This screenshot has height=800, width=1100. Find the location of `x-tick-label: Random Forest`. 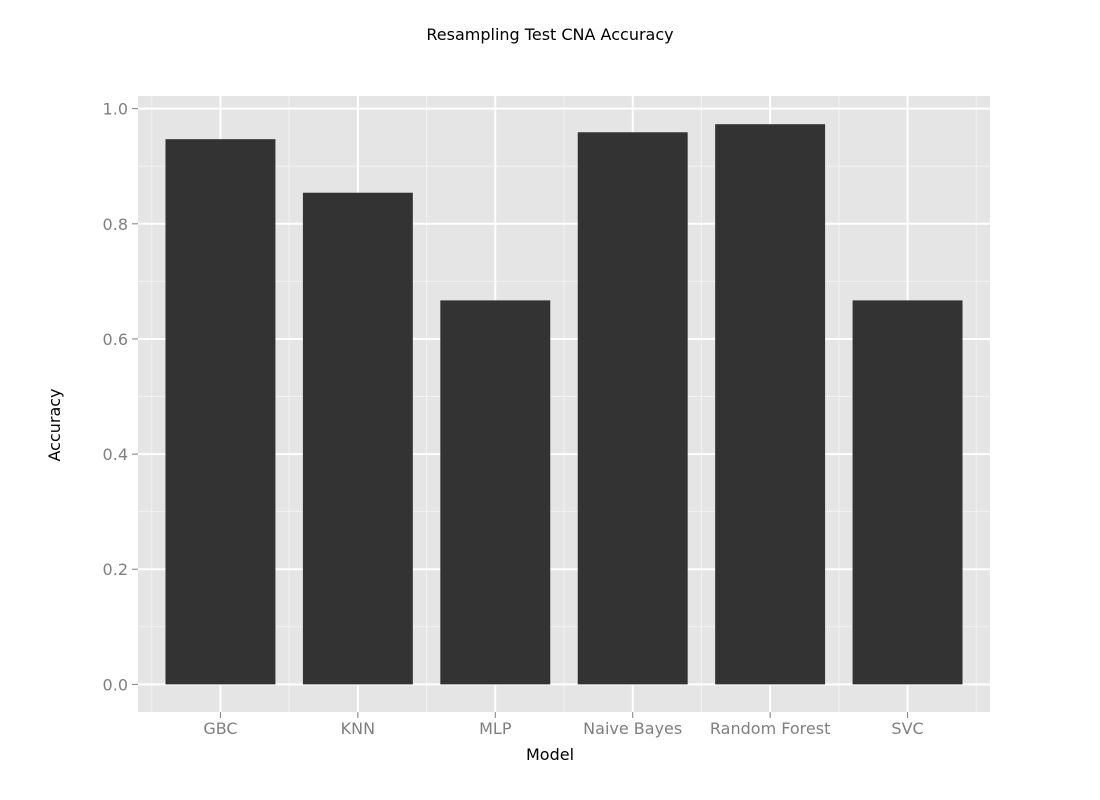

x-tick-label: Random Forest is located at coordinates (770, 728).